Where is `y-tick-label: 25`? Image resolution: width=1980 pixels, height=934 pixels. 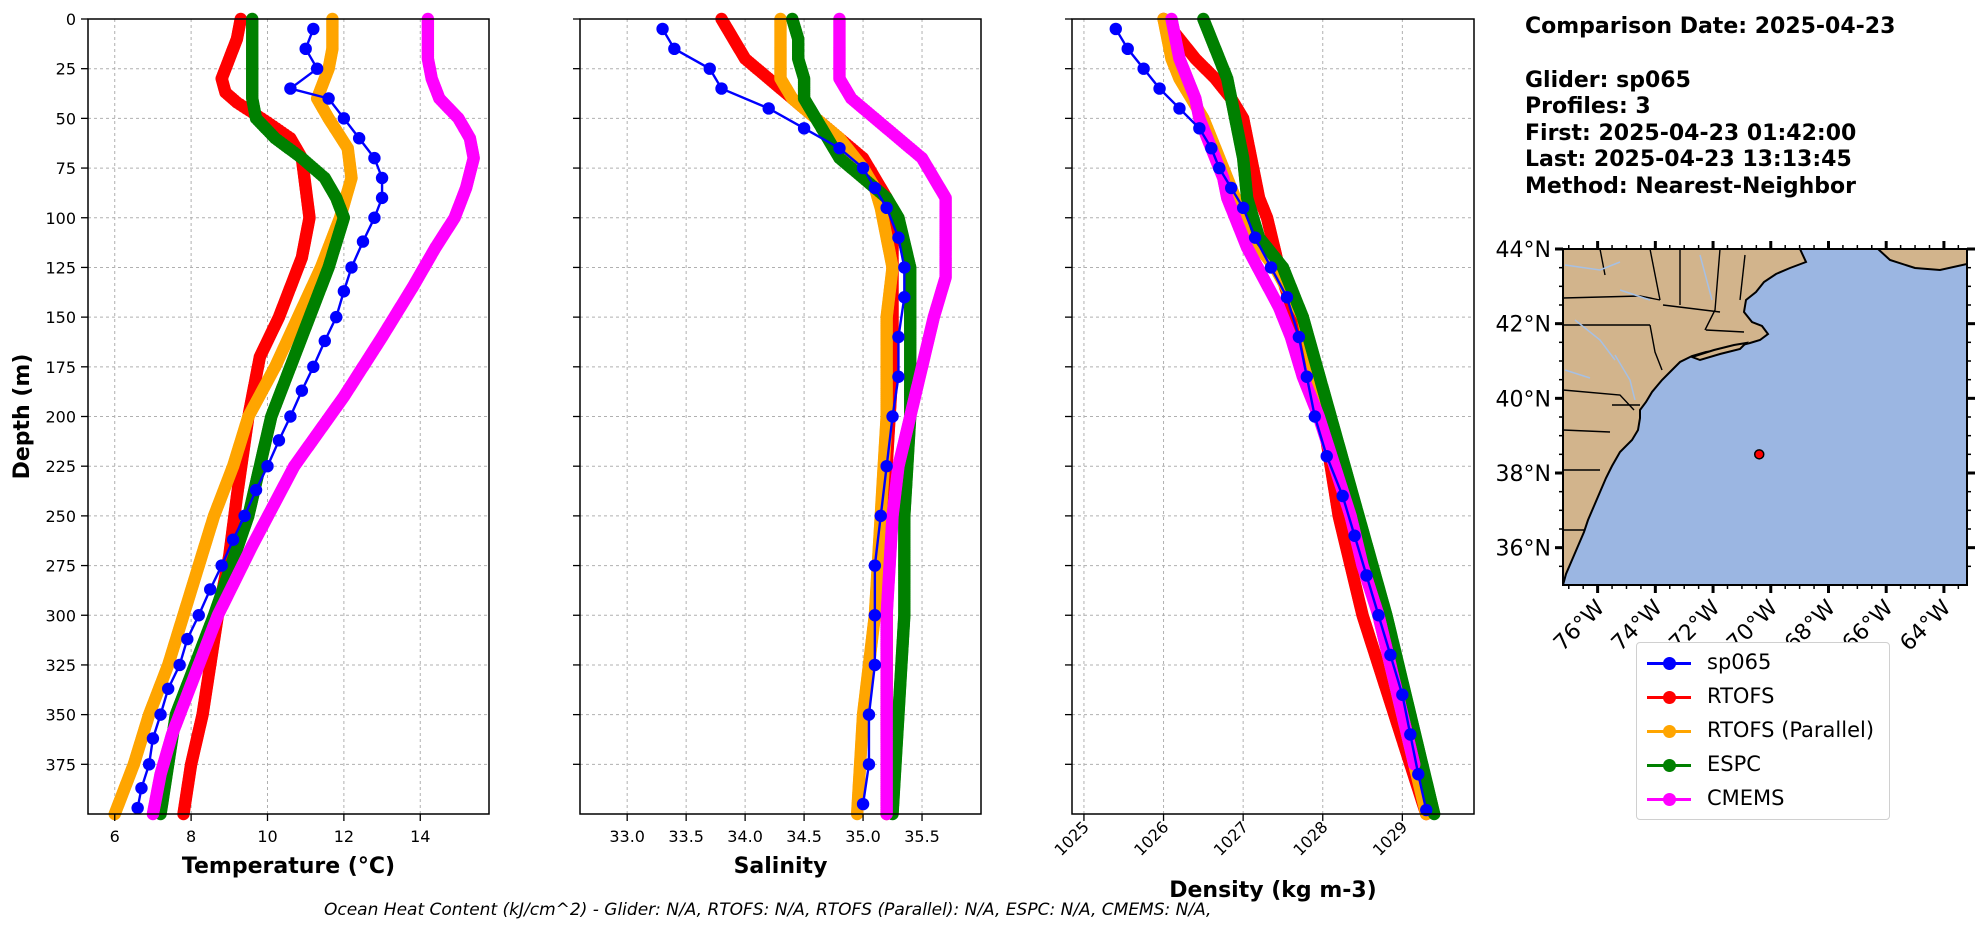 y-tick-label: 25 is located at coordinates (66, 69).